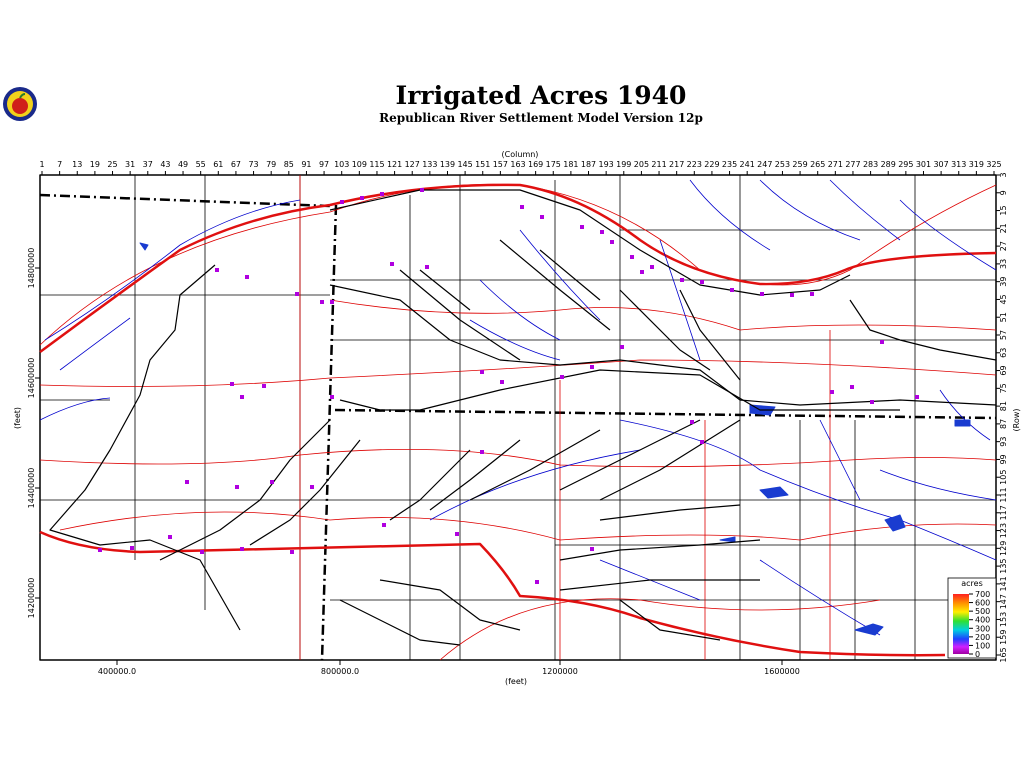 This screenshot has width=1024, height=768. I want to click on logo, so click(20, 104).